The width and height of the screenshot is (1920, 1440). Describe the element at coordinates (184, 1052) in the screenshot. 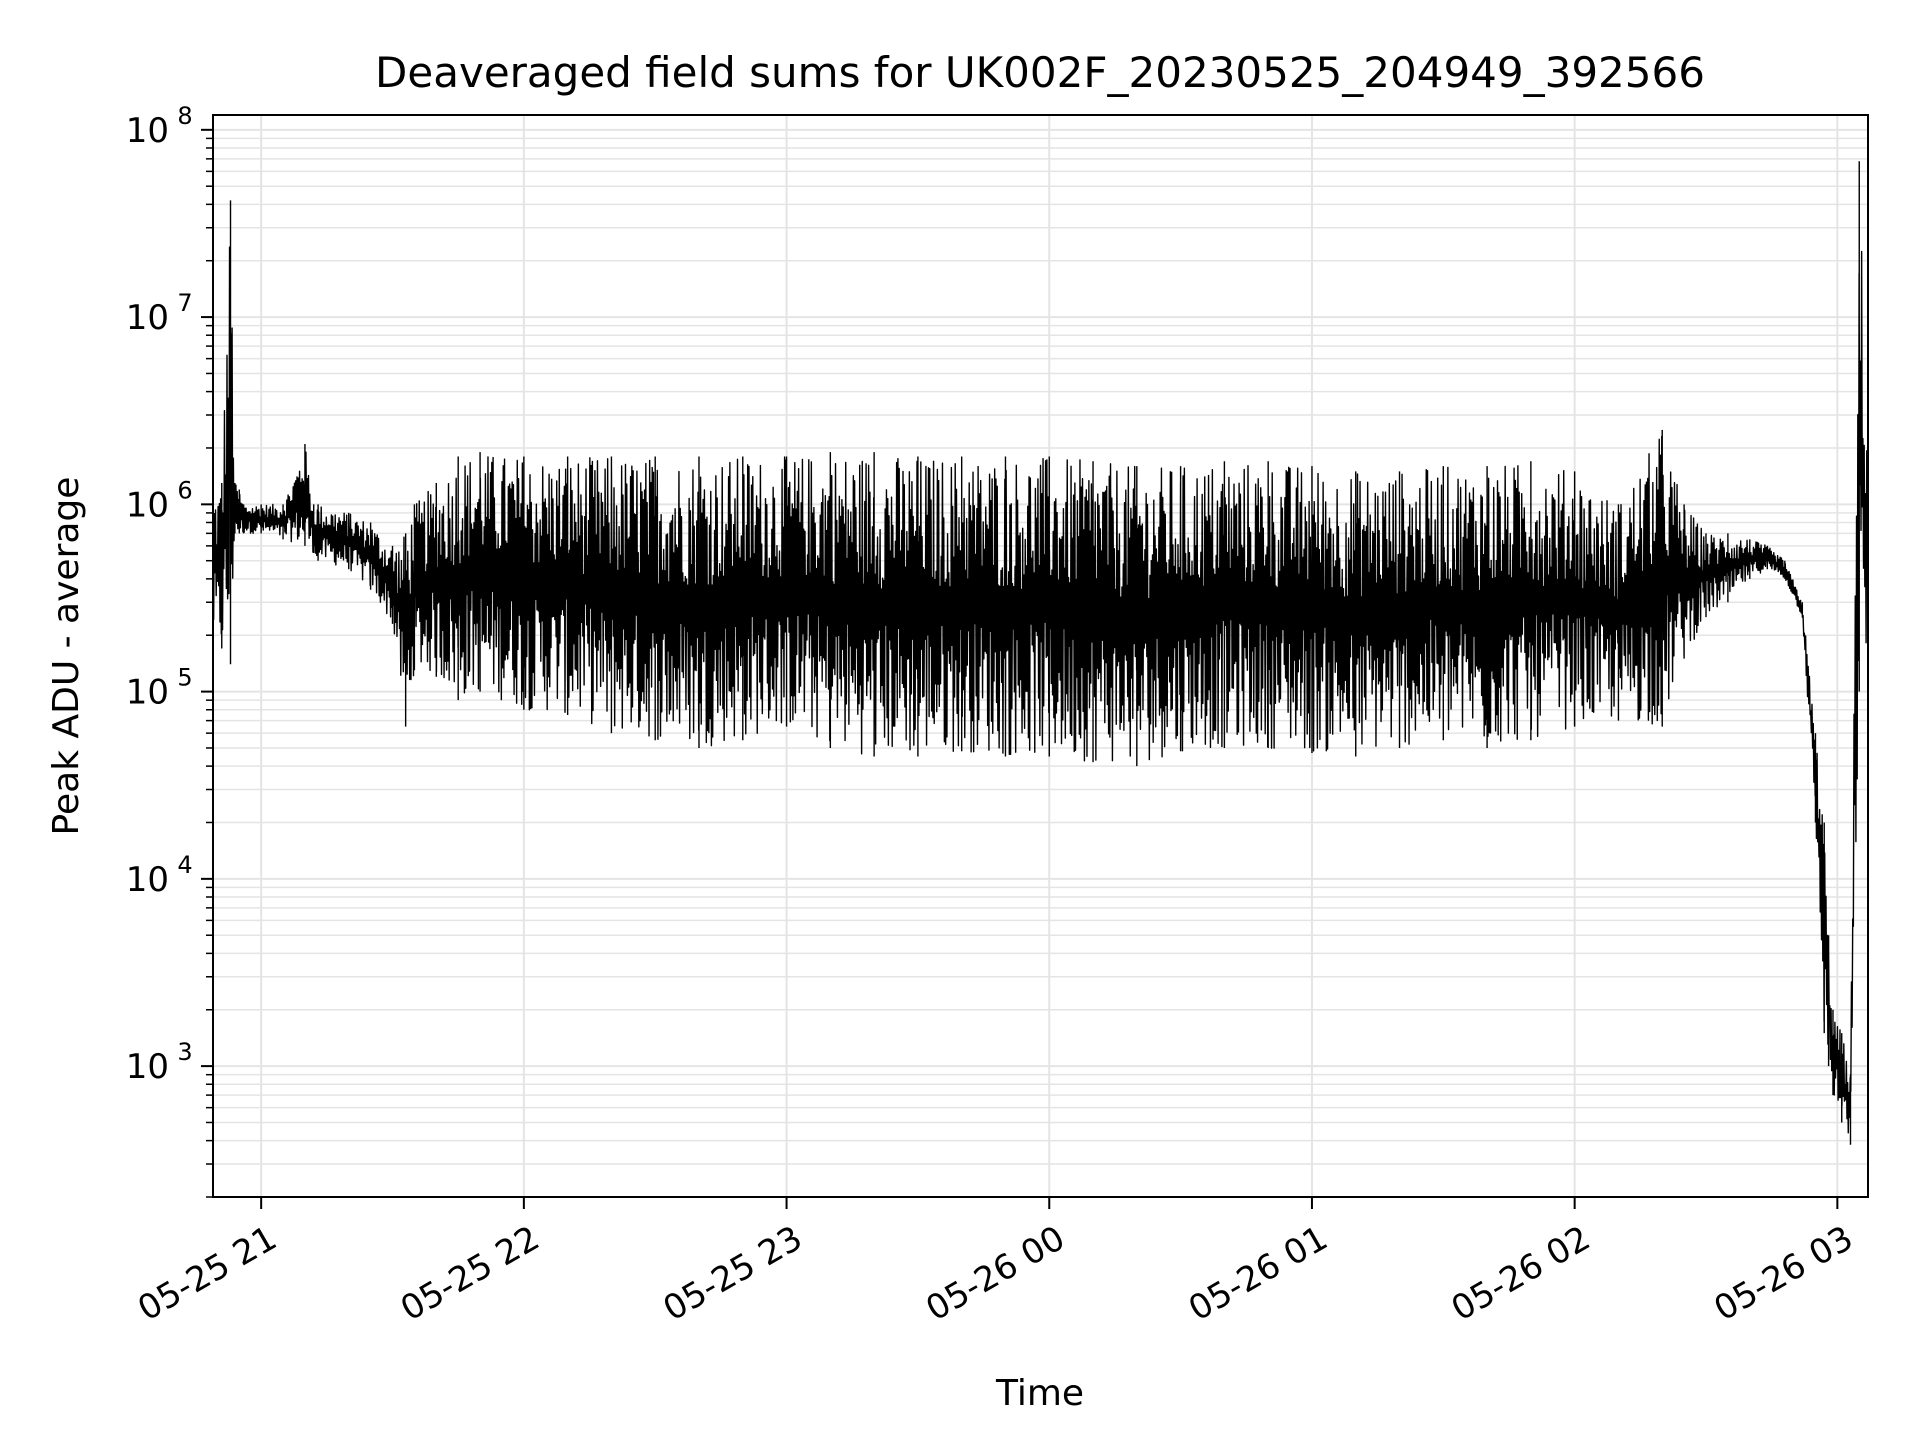

I see `y-tick-exponent: 3` at that location.